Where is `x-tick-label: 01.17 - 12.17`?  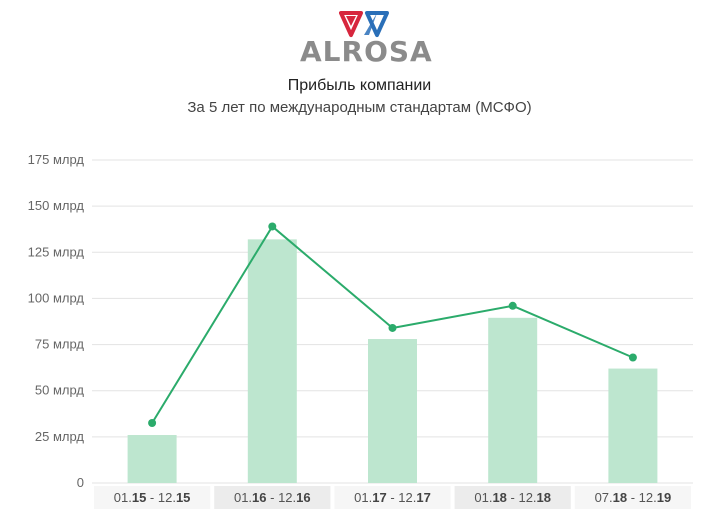 x-tick-label: 01.17 - 12.17 is located at coordinates (392, 497).